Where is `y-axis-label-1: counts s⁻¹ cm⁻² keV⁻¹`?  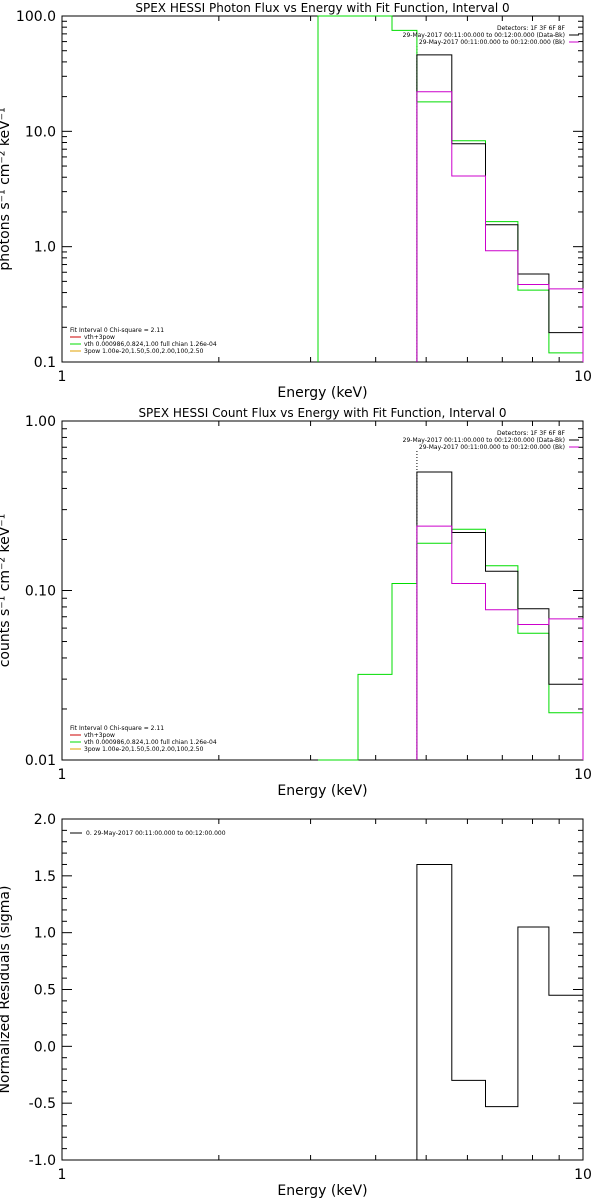 y-axis-label-1: counts s⁻¹ cm⁻² keV⁻¹ is located at coordinates (6, 591).